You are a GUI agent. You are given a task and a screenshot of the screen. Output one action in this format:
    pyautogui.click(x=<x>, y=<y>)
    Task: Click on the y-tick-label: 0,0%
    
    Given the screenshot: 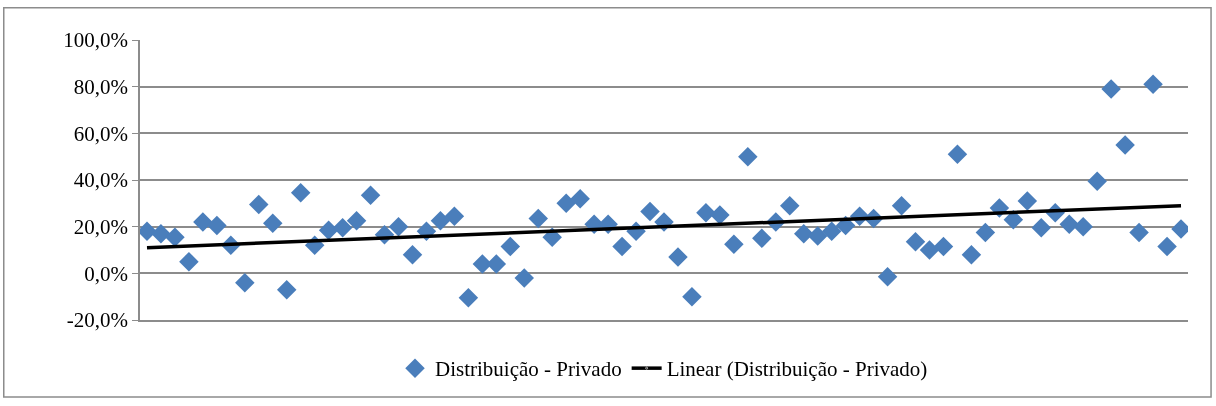 What is the action you would take?
    pyautogui.click(x=106, y=273)
    